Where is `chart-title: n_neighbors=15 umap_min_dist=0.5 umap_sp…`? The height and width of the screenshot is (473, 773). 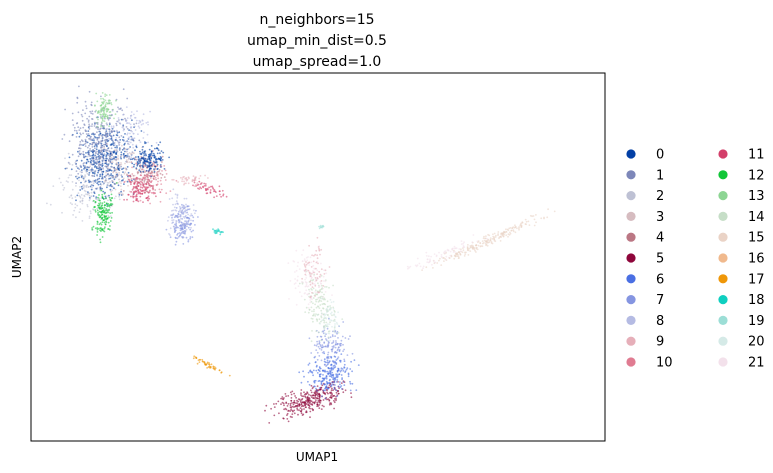
chart-title: n_neighbors=15 umap_min_dist=0.5 umap_sp… is located at coordinates (317, 41).